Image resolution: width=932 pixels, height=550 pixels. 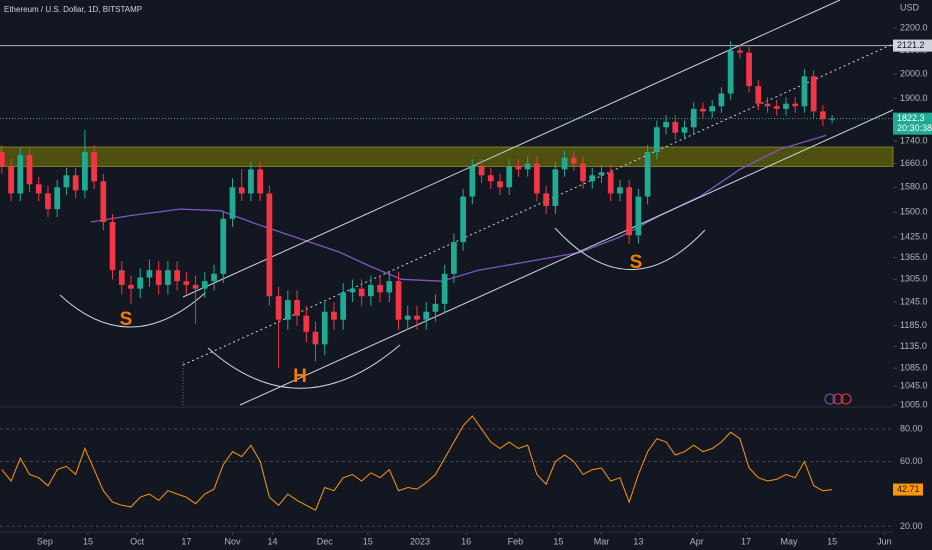 What do you see at coordinates (602, 541) in the screenshot?
I see `x-tick-label: Mar` at bounding box center [602, 541].